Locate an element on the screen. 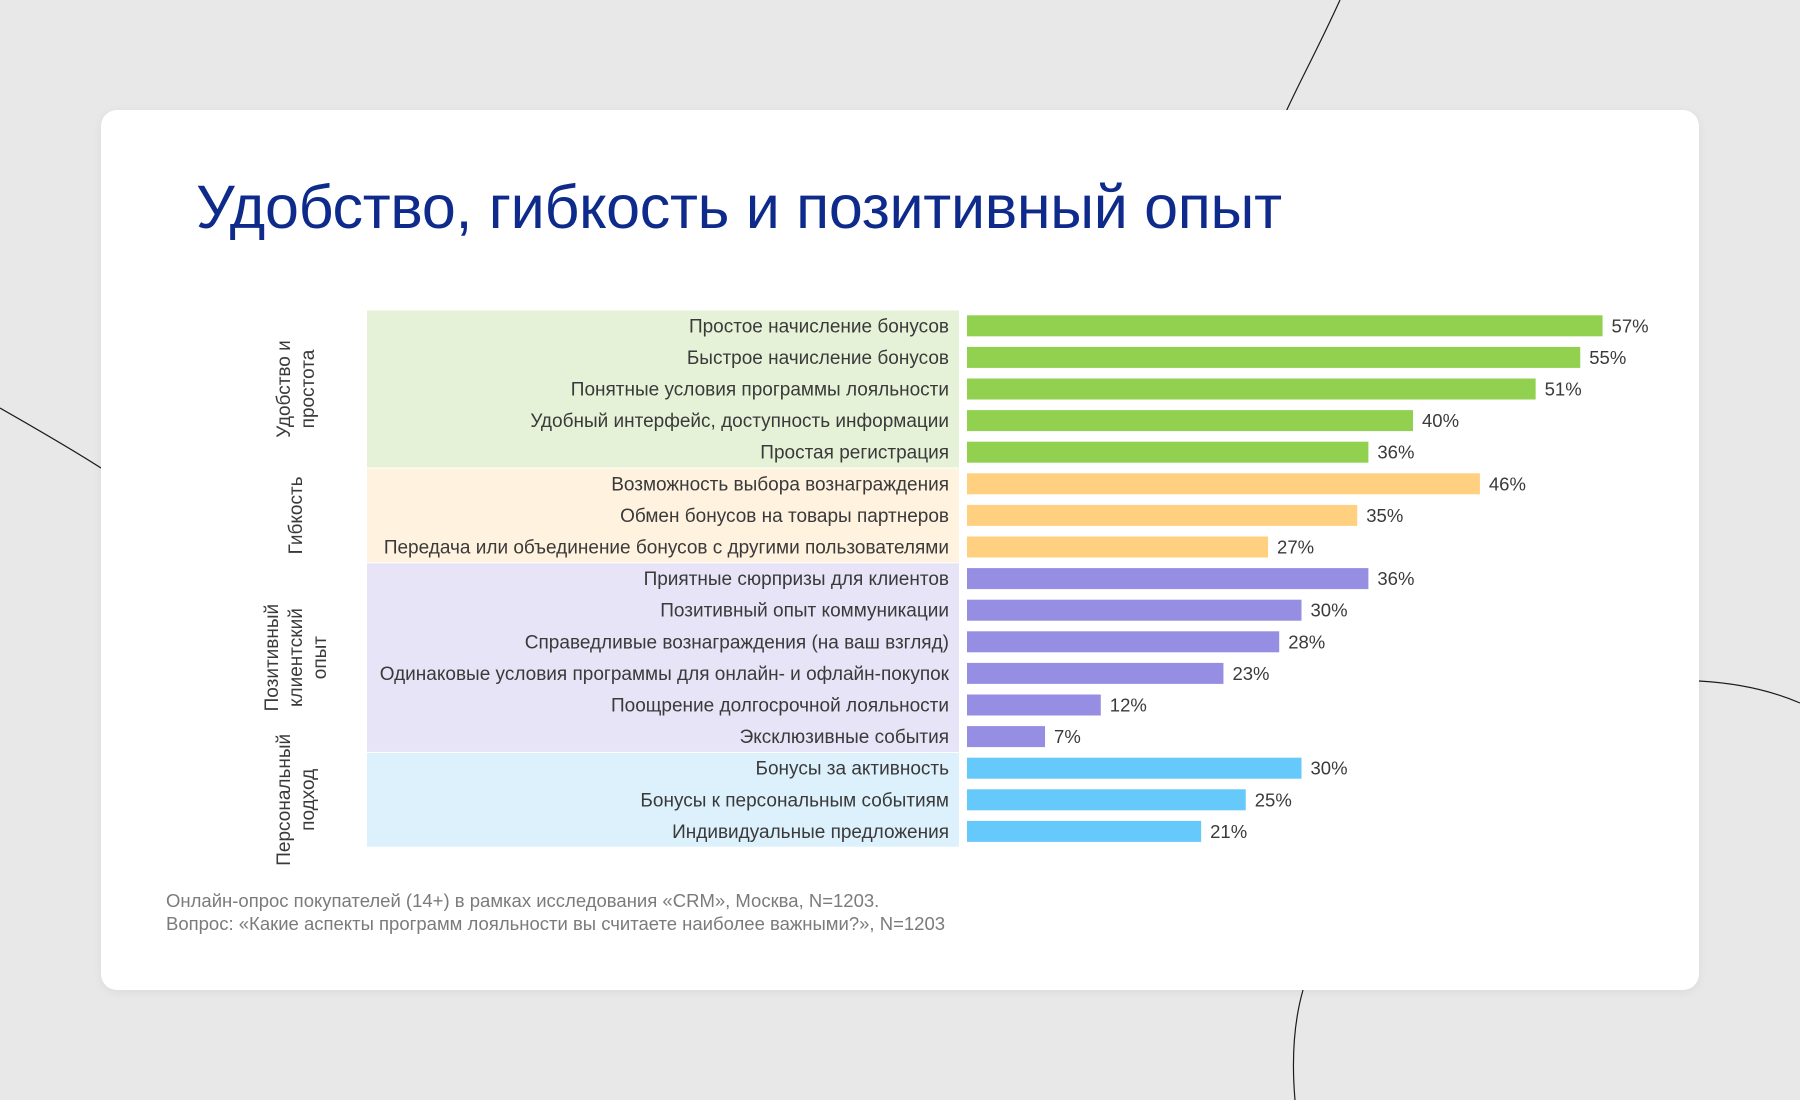  data-label: 40% is located at coordinates (1440, 420).